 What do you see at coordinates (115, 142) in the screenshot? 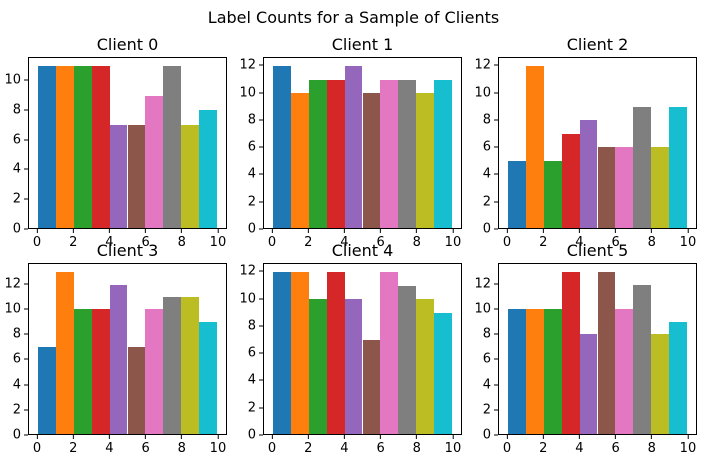
I see `subplot-client-0: Client 0 0 2 4 6 8 10 0 2 4 6 8 10` at bounding box center [115, 142].